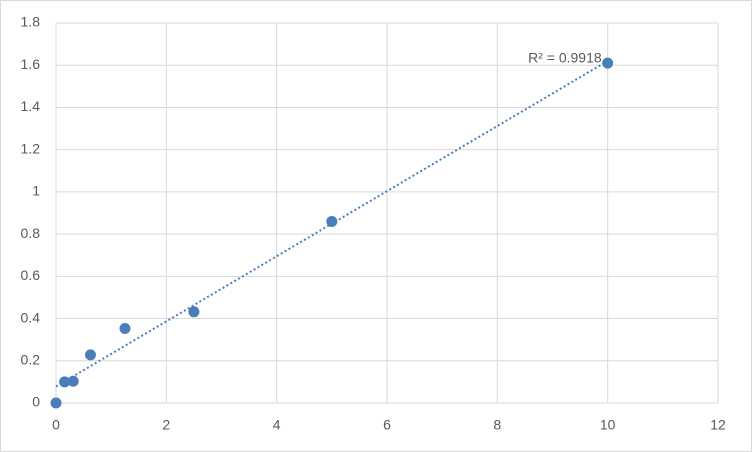  Describe the element at coordinates (31, 359) in the screenshot. I see `y-tick-label: 0.2` at that location.